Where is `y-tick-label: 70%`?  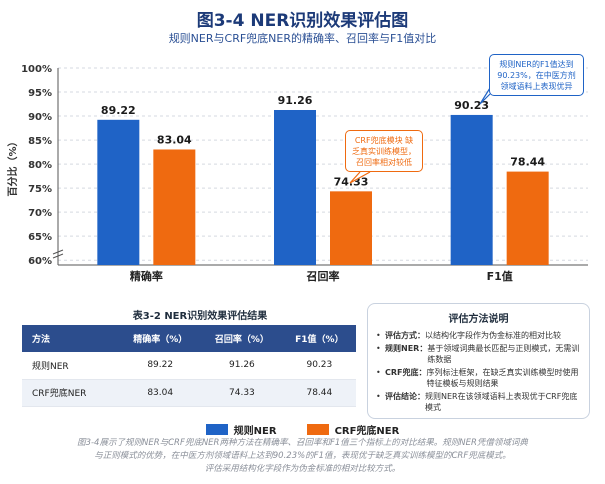
y-tick-label: 70% is located at coordinates (40, 213).